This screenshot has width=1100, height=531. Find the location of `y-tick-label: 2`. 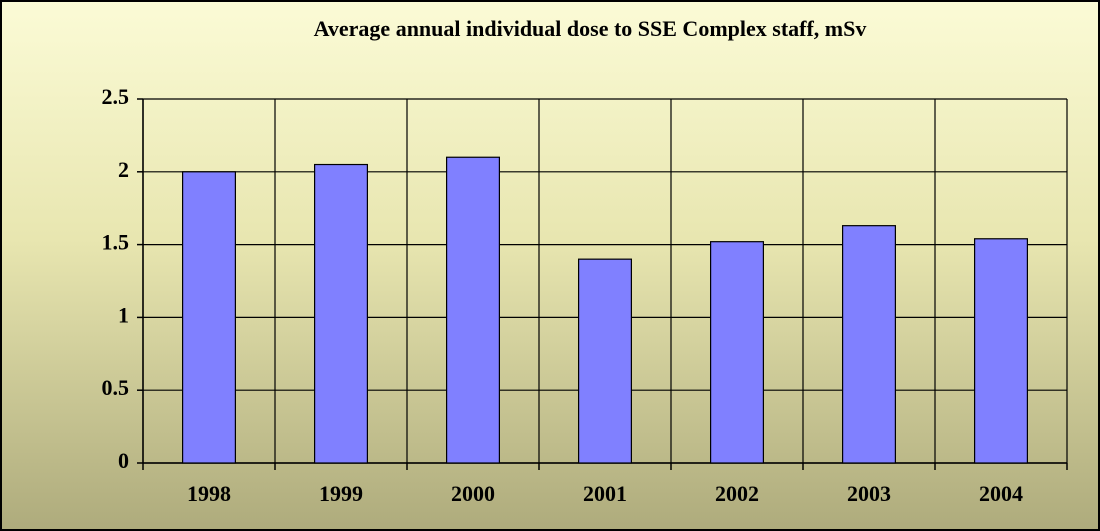

y-tick-label: 2 is located at coordinates (123, 169).